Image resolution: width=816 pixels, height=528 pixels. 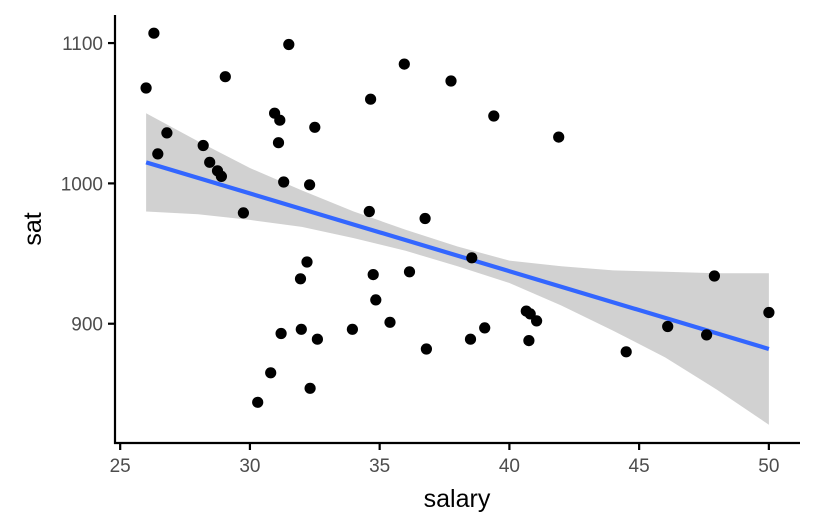 I want to click on y-axis-title: sat, so click(x=33, y=228).